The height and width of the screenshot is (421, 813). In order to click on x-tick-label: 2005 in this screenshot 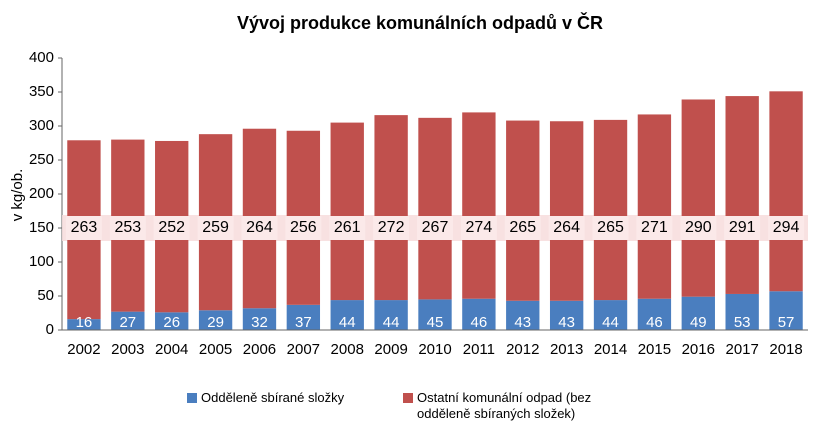, I will do `click(215, 349)`.